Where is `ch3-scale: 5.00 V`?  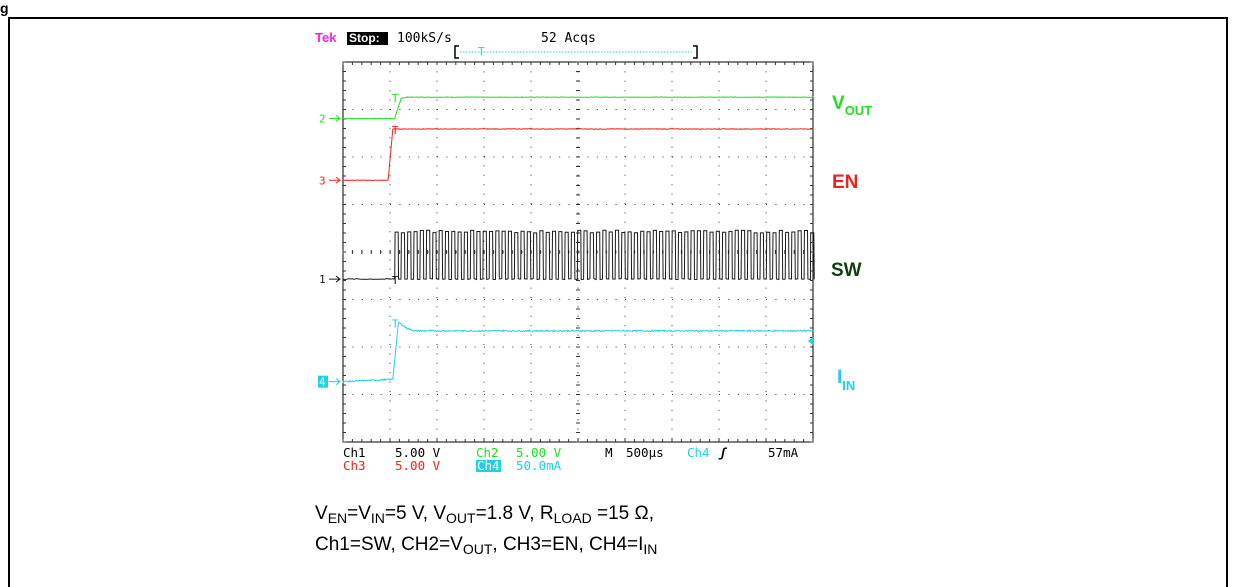 ch3-scale: 5.00 V is located at coordinates (418, 465).